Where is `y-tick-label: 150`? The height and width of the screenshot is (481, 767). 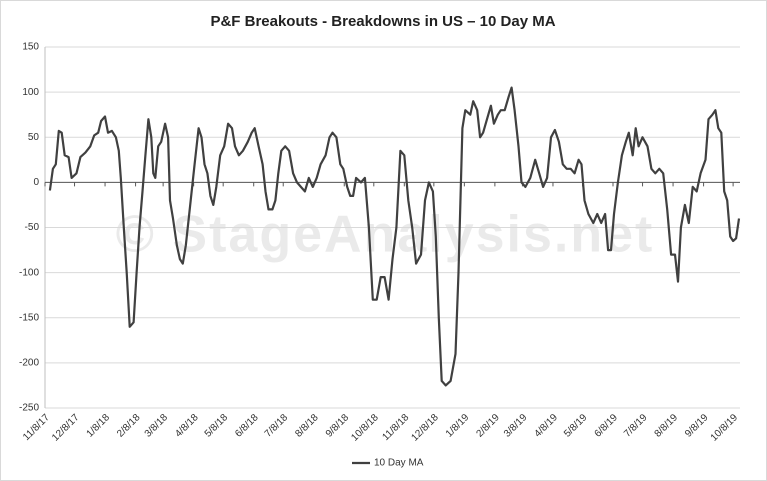 y-tick-label: 150 is located at coordinates (30, 47).